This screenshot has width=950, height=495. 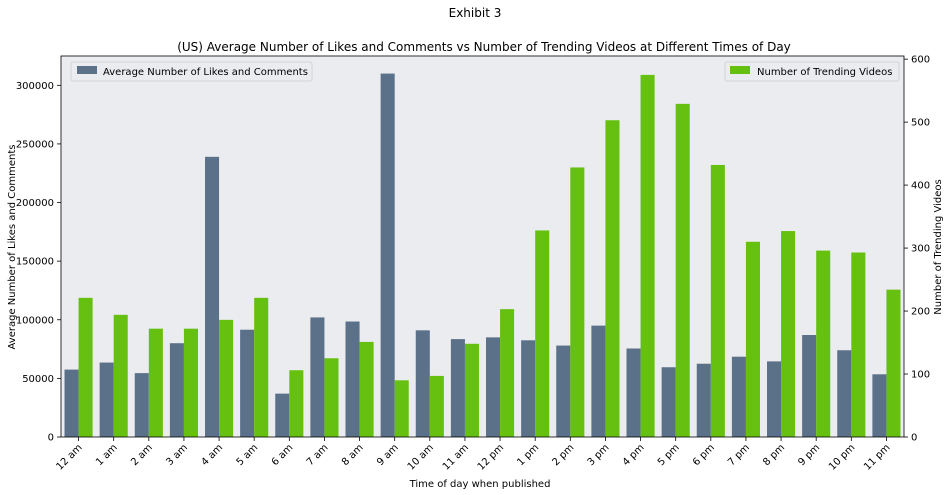 I want to click on right-y-tick-label: 600, so click(x=920, y=60).